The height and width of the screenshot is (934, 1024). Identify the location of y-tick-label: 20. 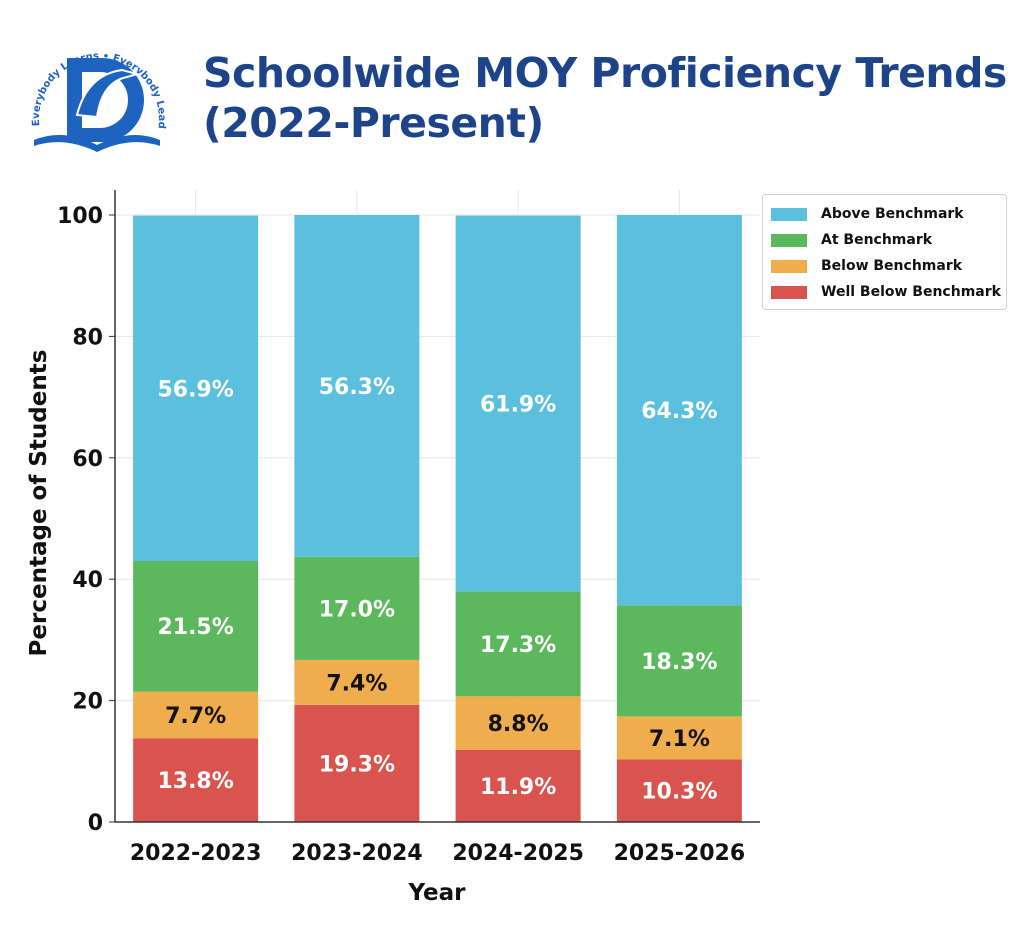
(87, 702).